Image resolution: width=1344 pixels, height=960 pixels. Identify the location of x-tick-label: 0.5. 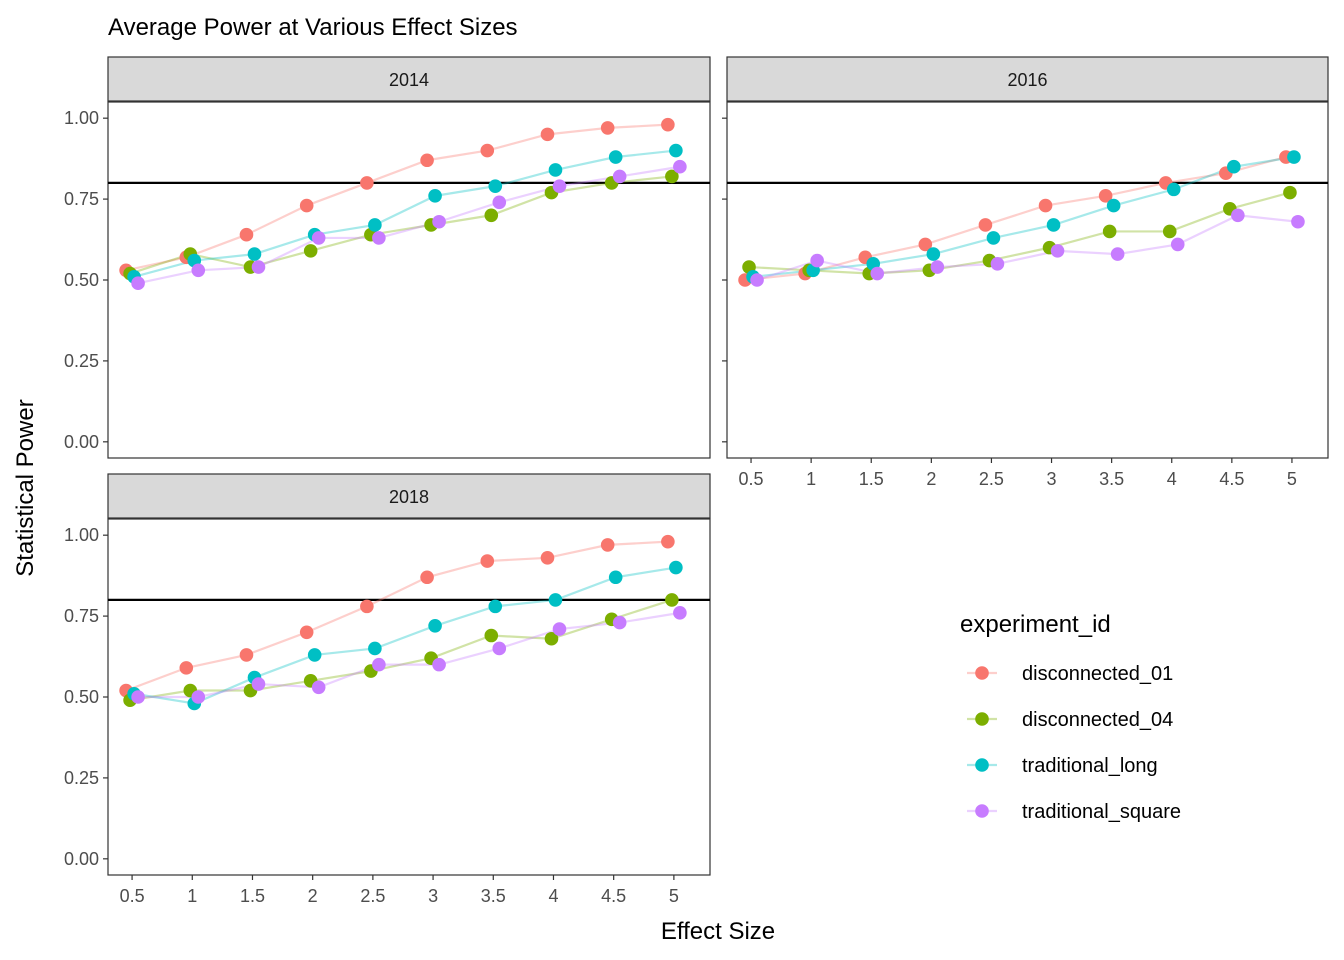
(132, 896).